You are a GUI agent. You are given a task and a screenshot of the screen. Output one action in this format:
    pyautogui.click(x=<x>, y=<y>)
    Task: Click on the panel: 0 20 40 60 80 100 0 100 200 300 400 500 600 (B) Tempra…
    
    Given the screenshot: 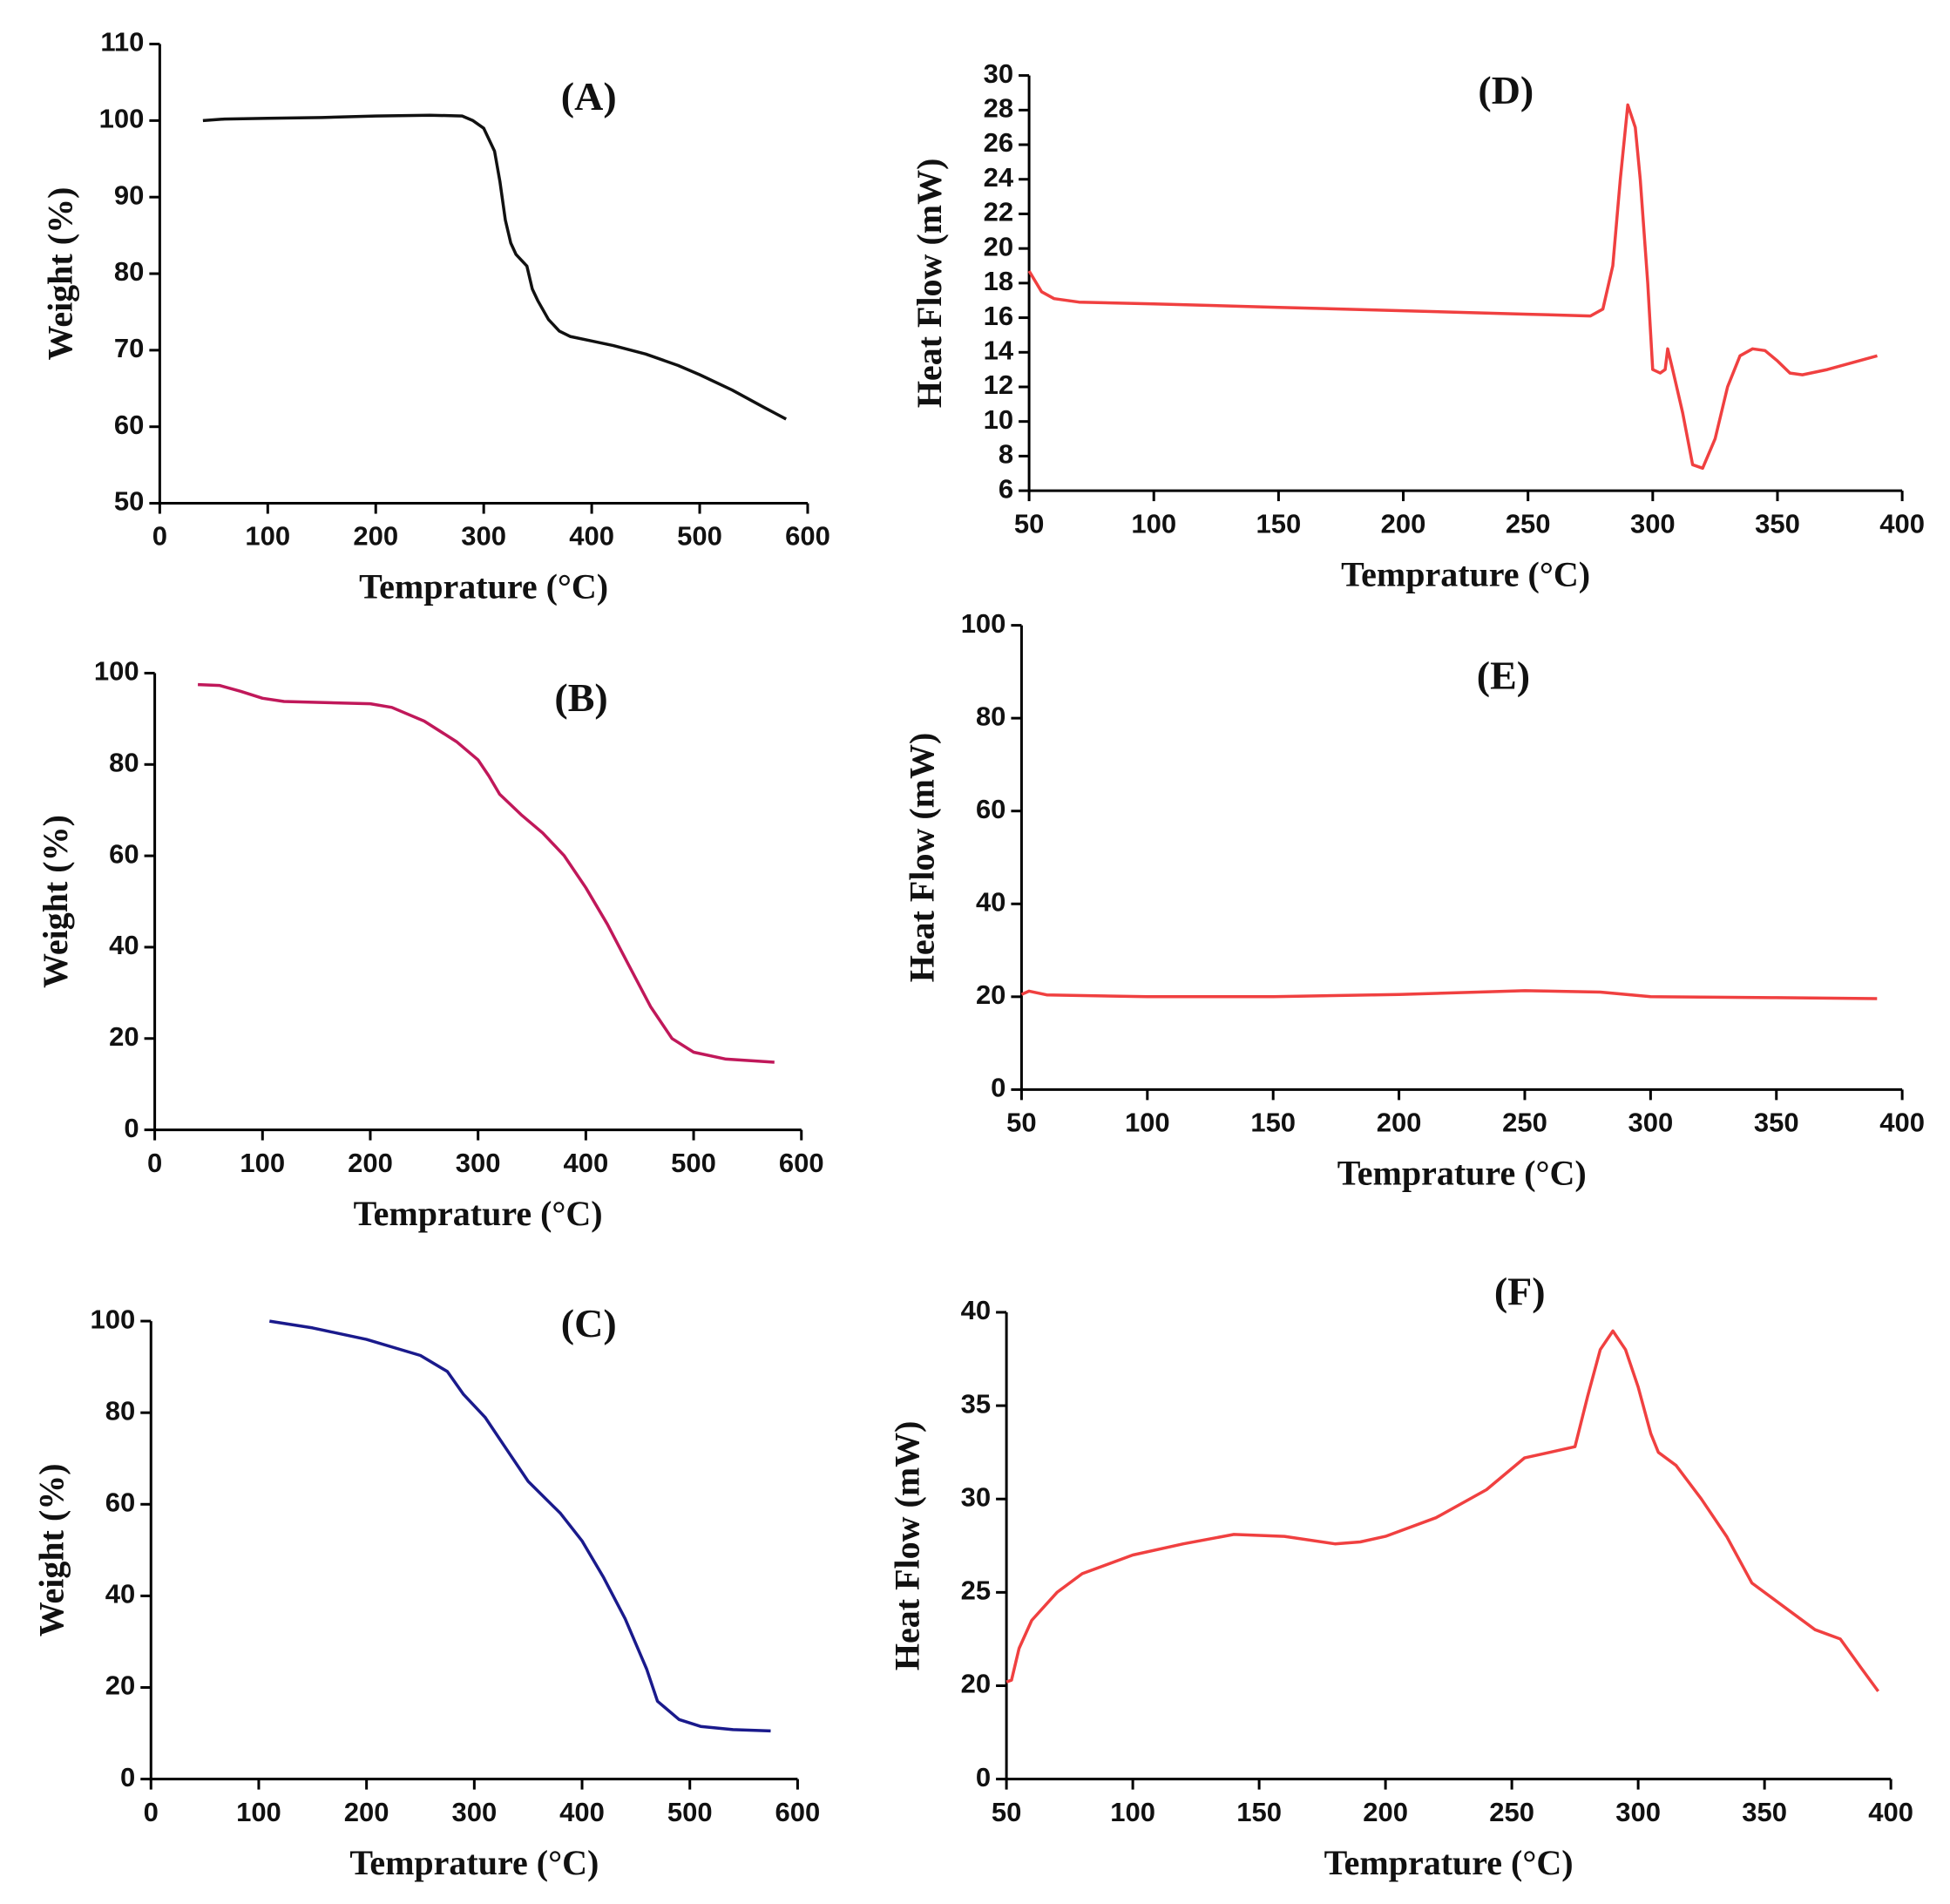 What is the action you would take?
    pyautogui.click(x=430, y=944)
    